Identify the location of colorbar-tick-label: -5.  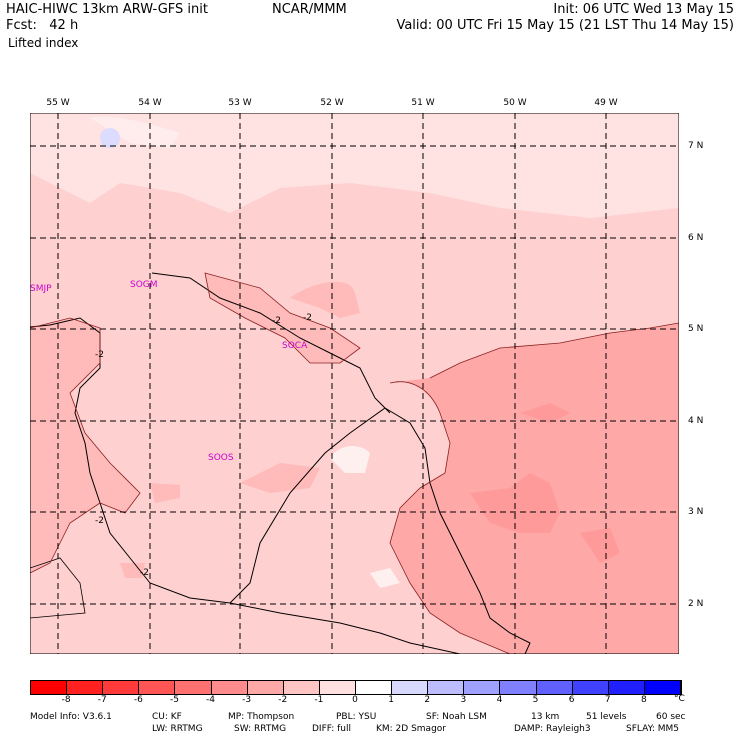
(174, 700).